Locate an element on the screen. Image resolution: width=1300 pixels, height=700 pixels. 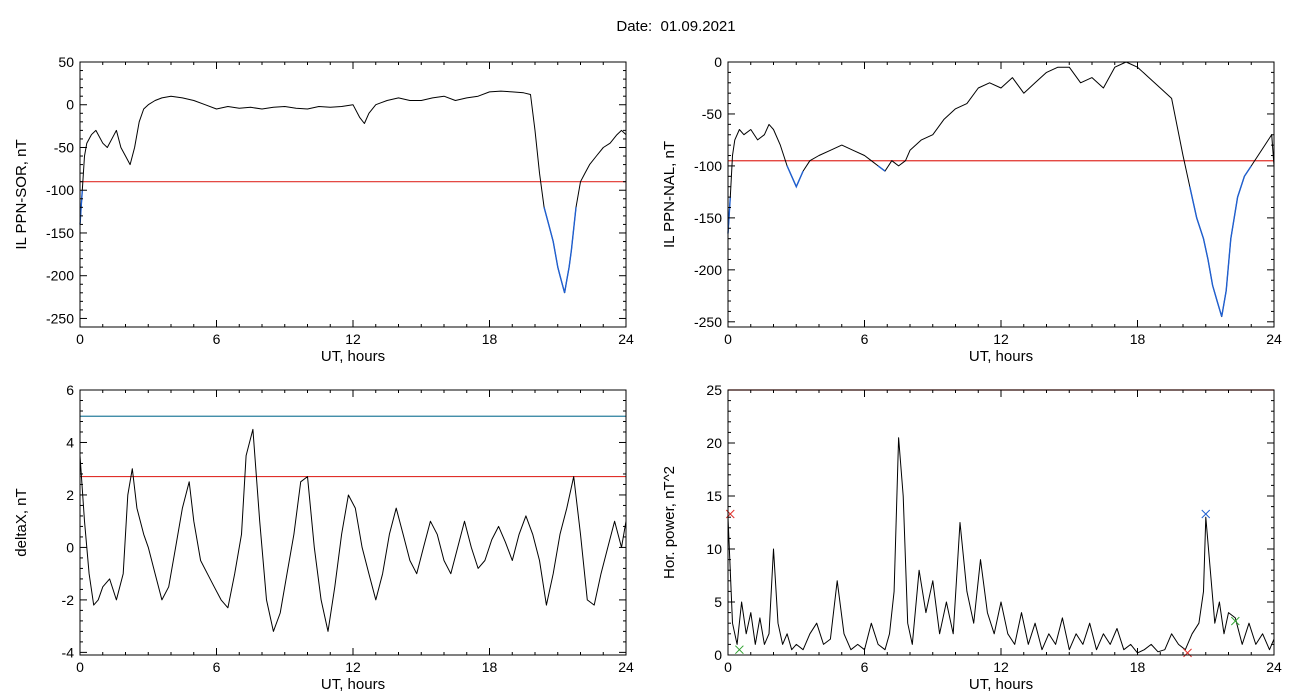
y-tick-label: 2 is located at coordinates (70, 495).